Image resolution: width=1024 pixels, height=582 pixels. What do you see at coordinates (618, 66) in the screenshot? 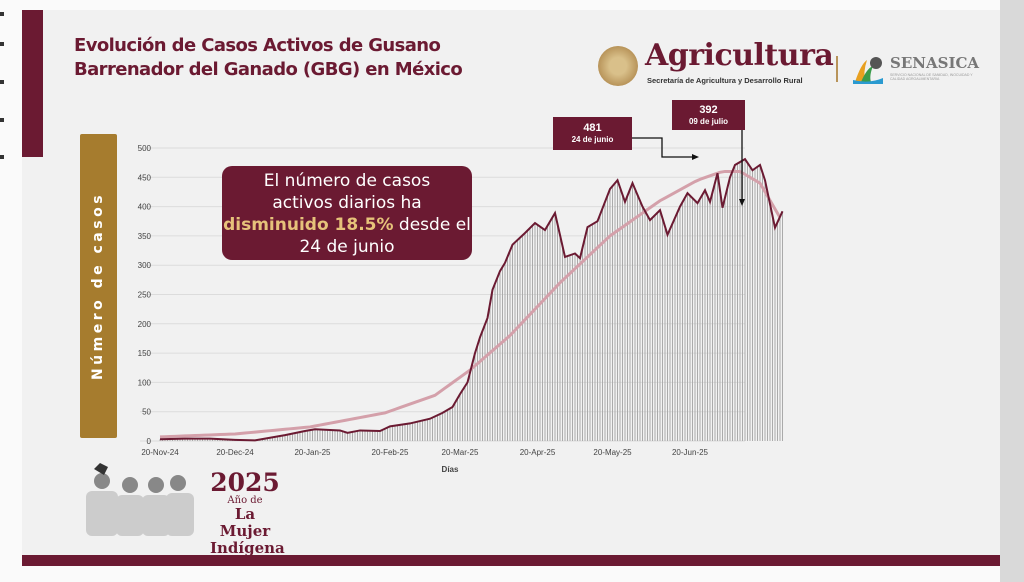
I see `mexico-seal-logo` at bounding box center [618, 66].